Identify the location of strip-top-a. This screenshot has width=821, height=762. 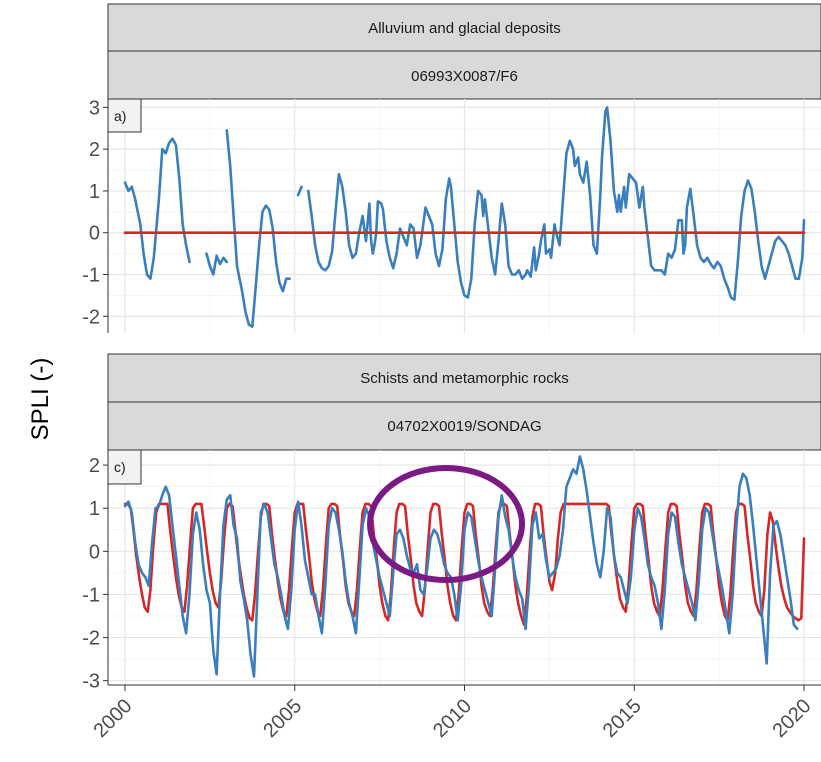
(464, 27).